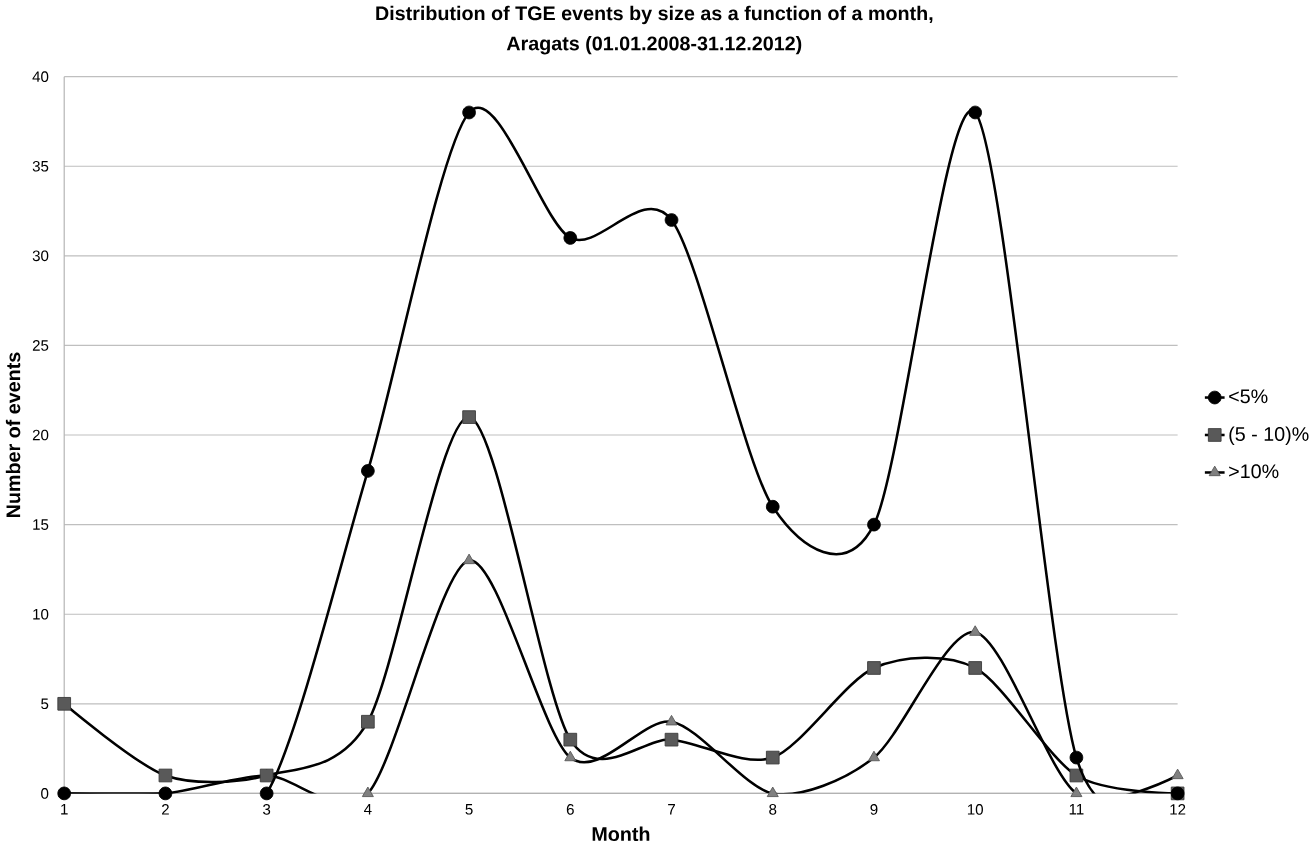 The width and height of the screenshot is (1315, 847). I want to click on y-tick-label: 0, so click(45, 793).